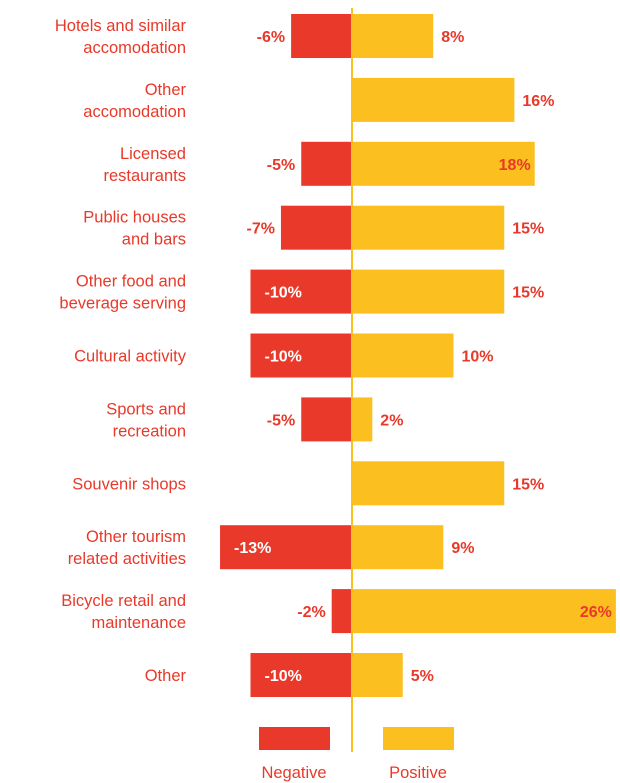  Describe the element at coordinates (127, 548) in the screenshot. I see `category-label: Other tourism related activities` at that location.